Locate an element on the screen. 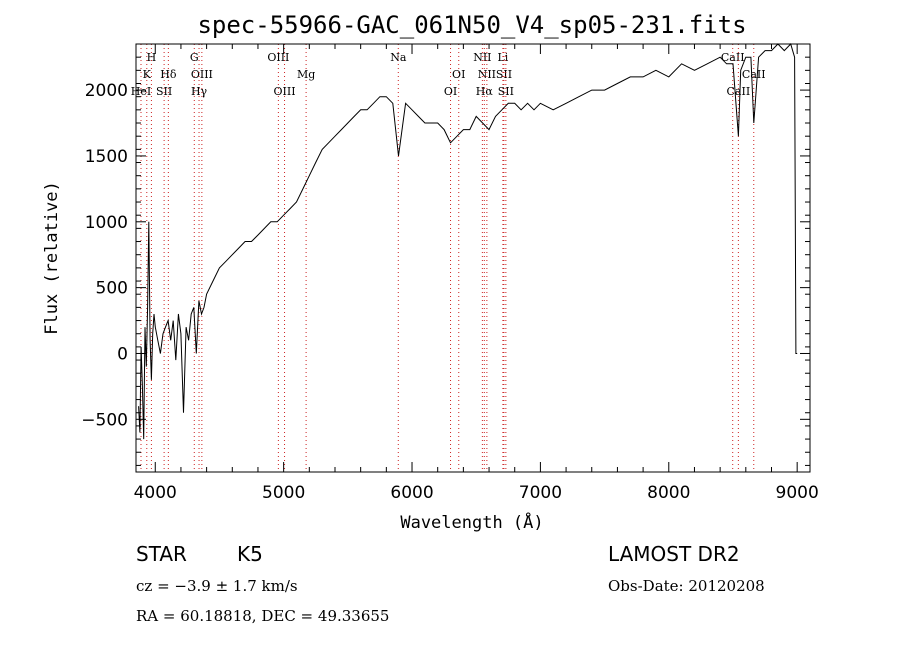 This screenshot has width=900, height=650. redshift-text: cz = −3.9 ± 1.7 km/s is located at coordinates (217, 586).